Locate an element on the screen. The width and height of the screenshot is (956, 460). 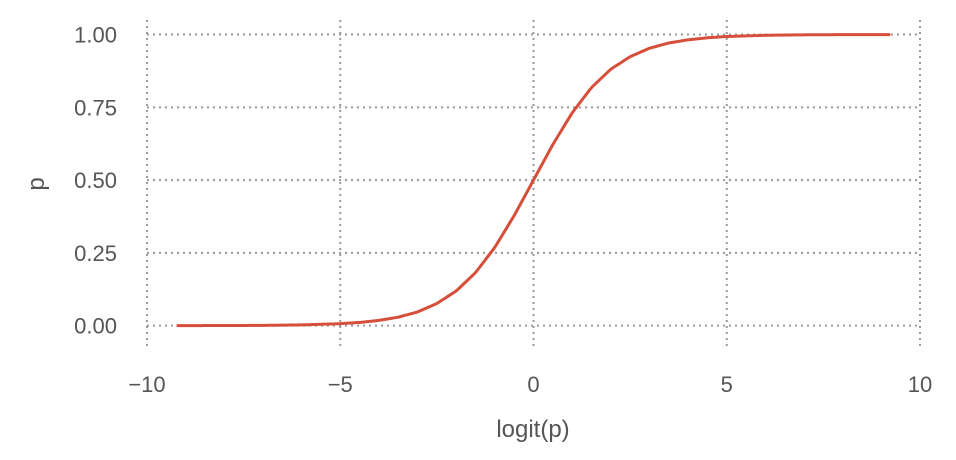
x-tick-label: −10 is located at coordinates (146, 384).